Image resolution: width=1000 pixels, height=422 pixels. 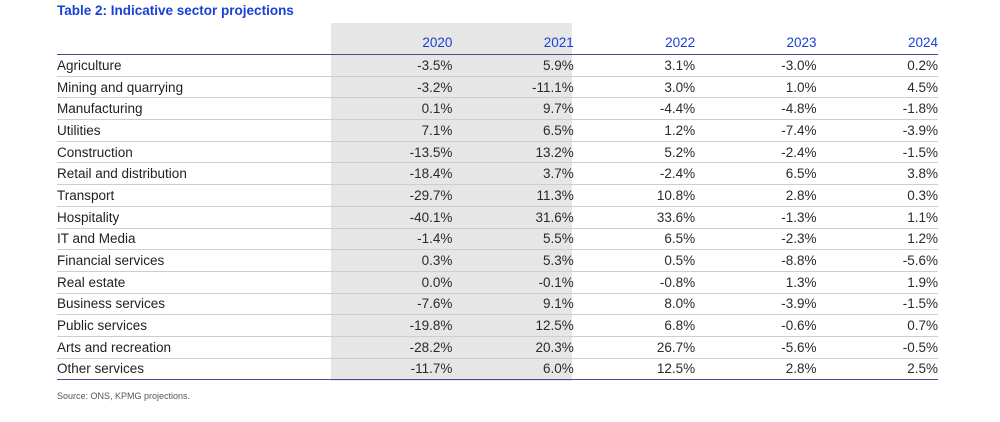 I want to click on growth-value: 5.3%, so click(x=513, y=260).